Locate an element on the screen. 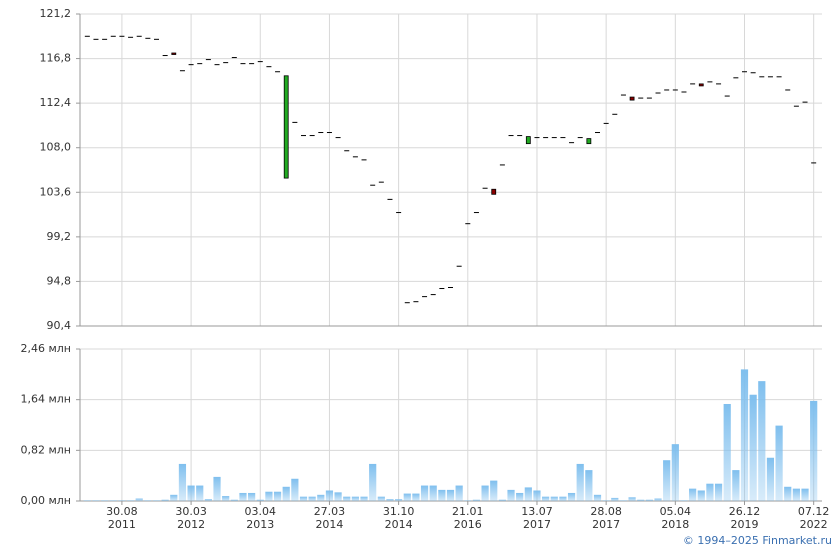 This screenshot has height=550, width=840. y-tick-label: 0,82 млн is located at coordinates (45, 449).